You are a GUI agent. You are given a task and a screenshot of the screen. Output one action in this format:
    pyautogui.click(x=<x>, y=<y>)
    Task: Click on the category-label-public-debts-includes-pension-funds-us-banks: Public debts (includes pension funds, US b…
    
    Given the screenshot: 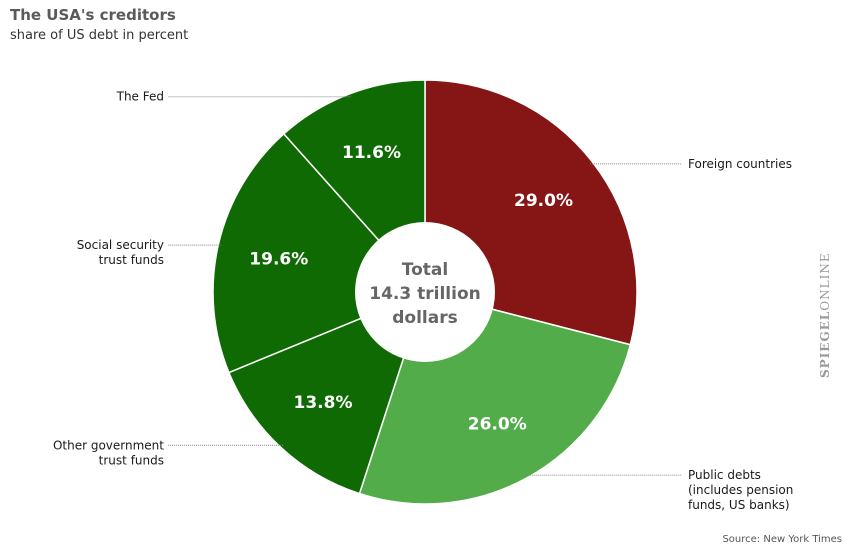 What is the action you would take?
    pyautogui.click(x=740, y=490)
    